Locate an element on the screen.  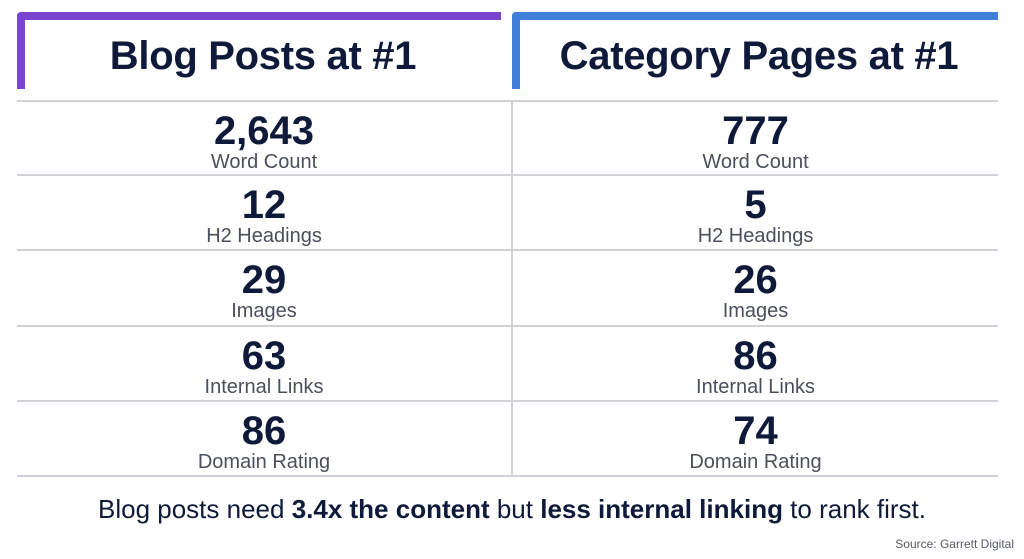
table-cell-blog-images: 29 Images is located at coordinates (264, 288).